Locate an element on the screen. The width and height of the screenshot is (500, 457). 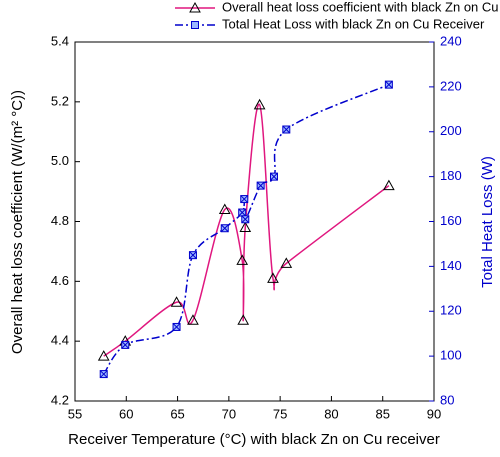
y2-tick-label: 80 is located at coordinates (447, 399).